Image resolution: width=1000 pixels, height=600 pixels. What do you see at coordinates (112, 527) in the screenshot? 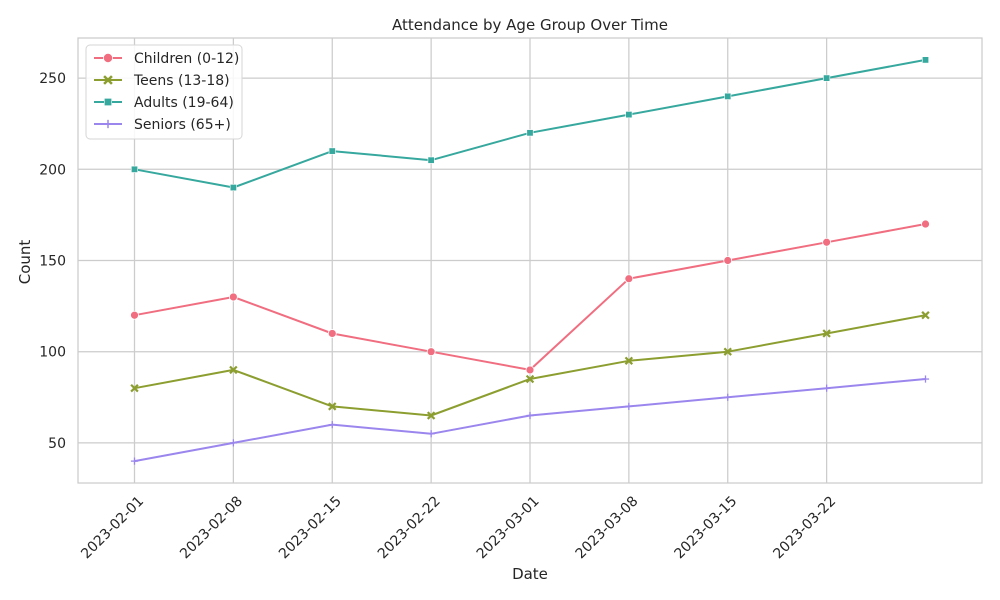
I see `x-tick-label: 2023-02-01` at bounding box center [112, 527].